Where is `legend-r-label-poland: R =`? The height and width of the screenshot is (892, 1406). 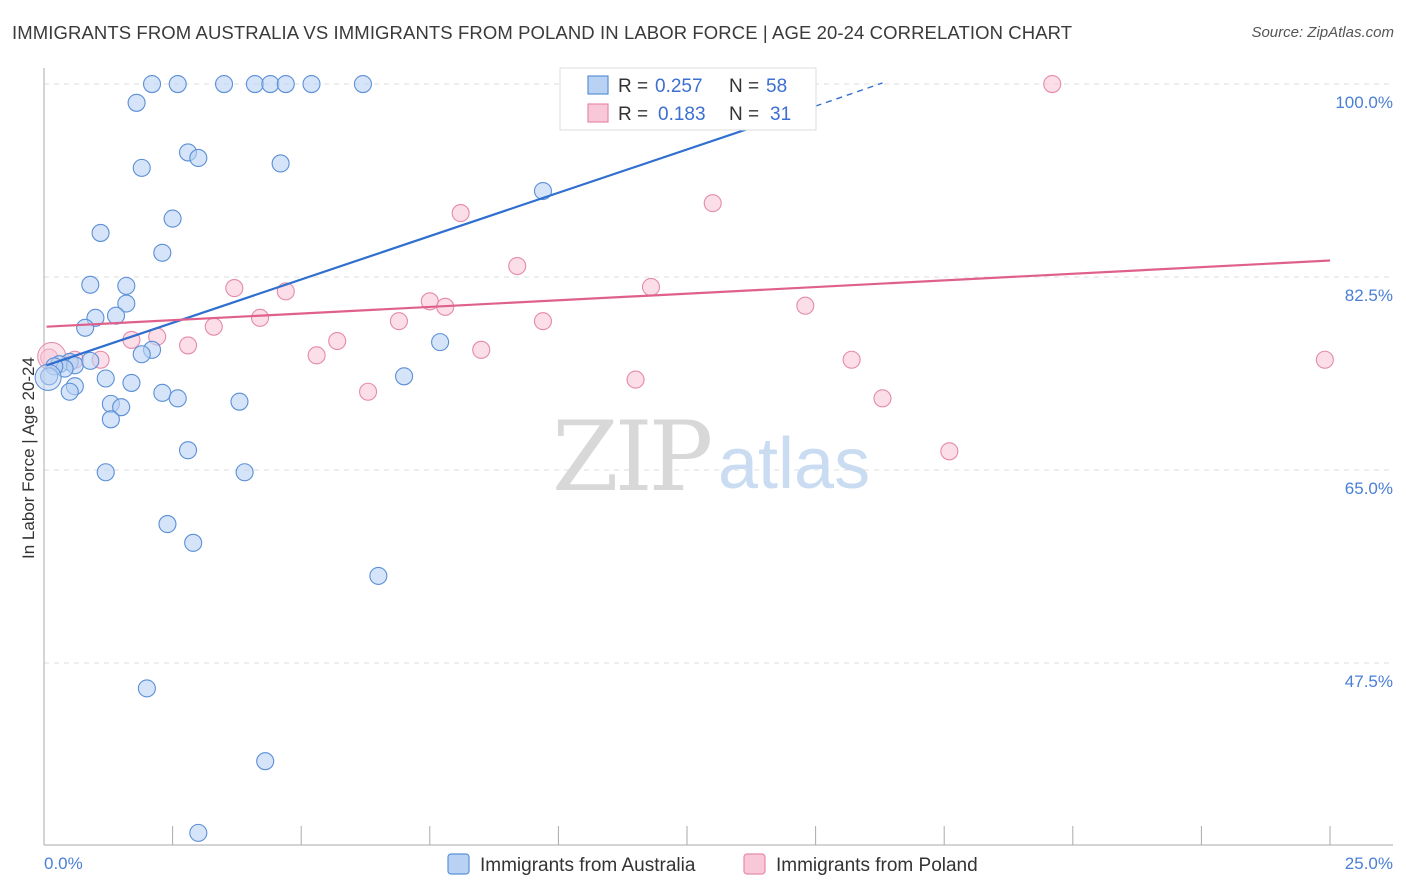
legend-r-label-poland: R = is located at coordinates (633, 114).